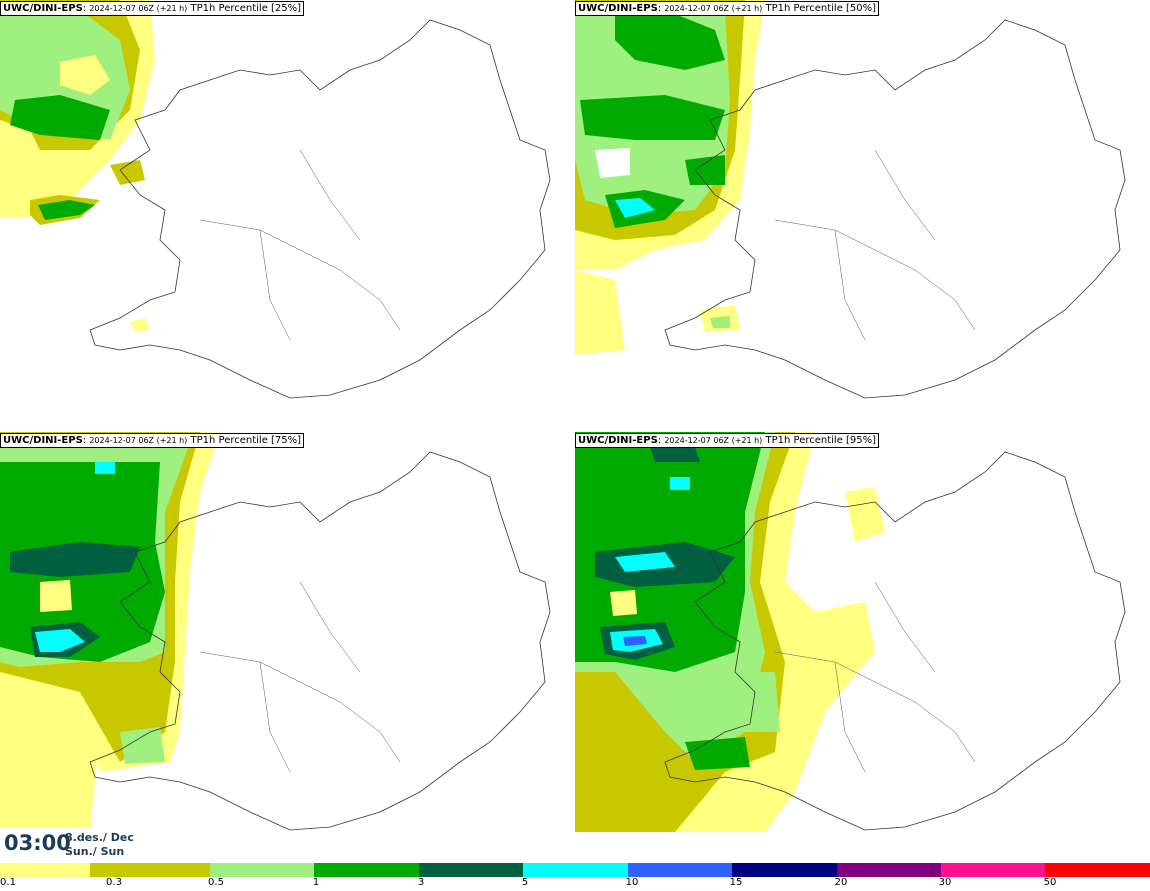  What do you see at coordinates (421, 882) in the screenshot?
I see `colorbar-tick-label: 3` at bounding box center [421, 882].